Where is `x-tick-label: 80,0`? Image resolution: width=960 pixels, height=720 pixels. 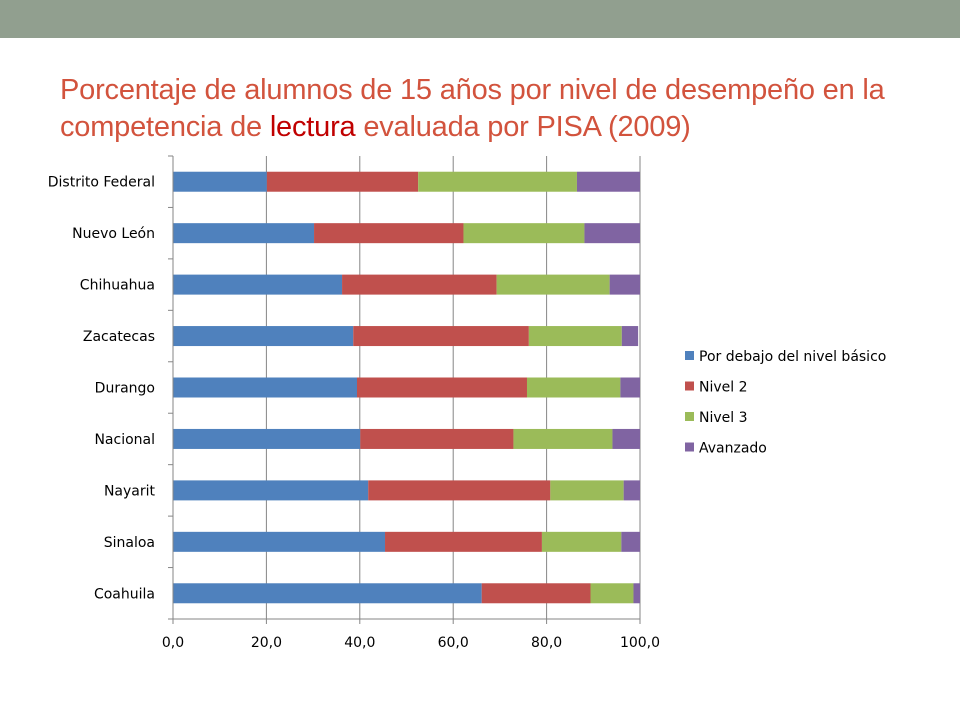
x-tick-label: 80,0 is located at coordinates (546, 643).